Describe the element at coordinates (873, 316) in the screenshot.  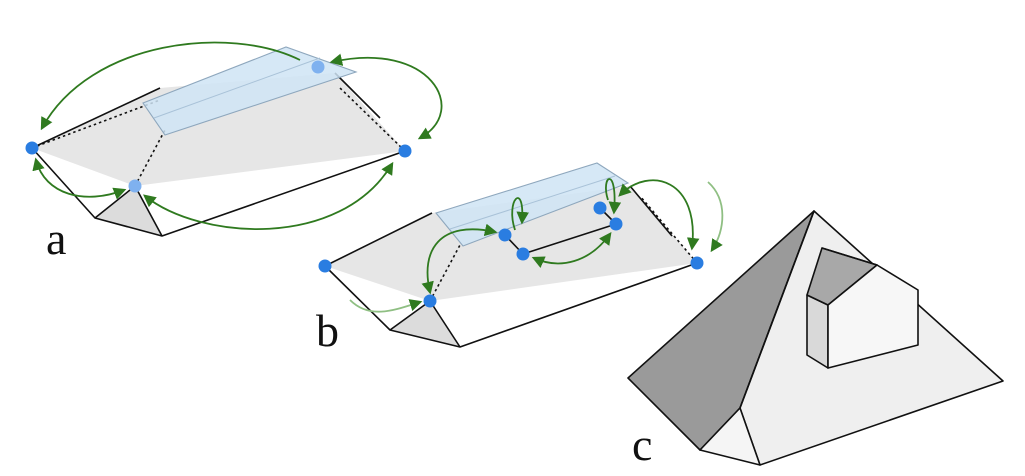
I see `panel-c-dormer-front` at that location.